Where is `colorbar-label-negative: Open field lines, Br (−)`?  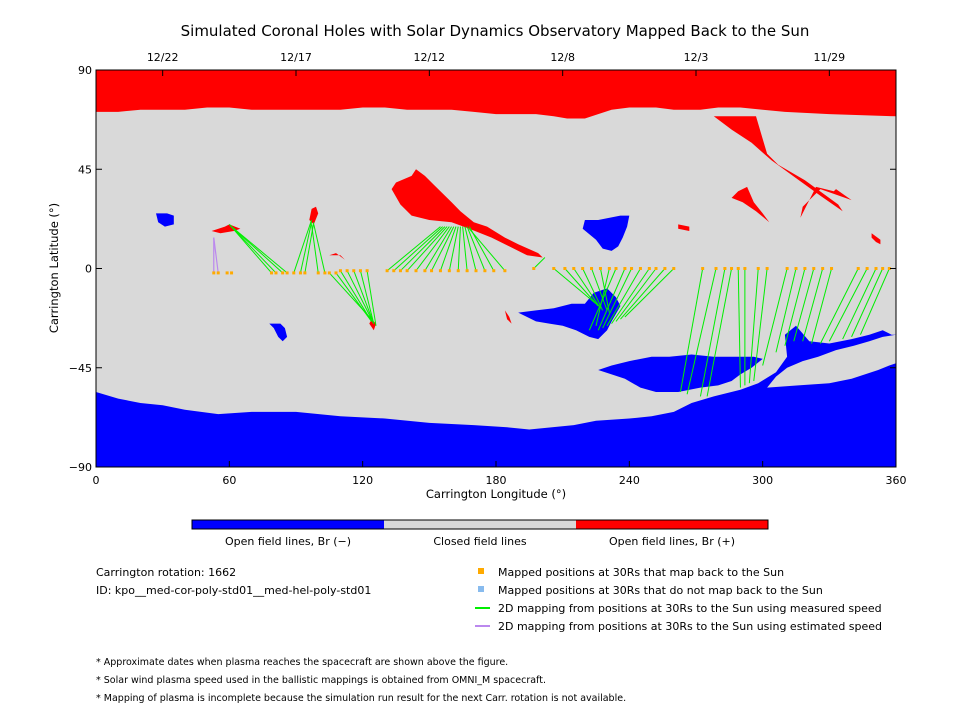 colorbar-label-negative: Open field lines, Br (−) is located at coordinates (288, 541).